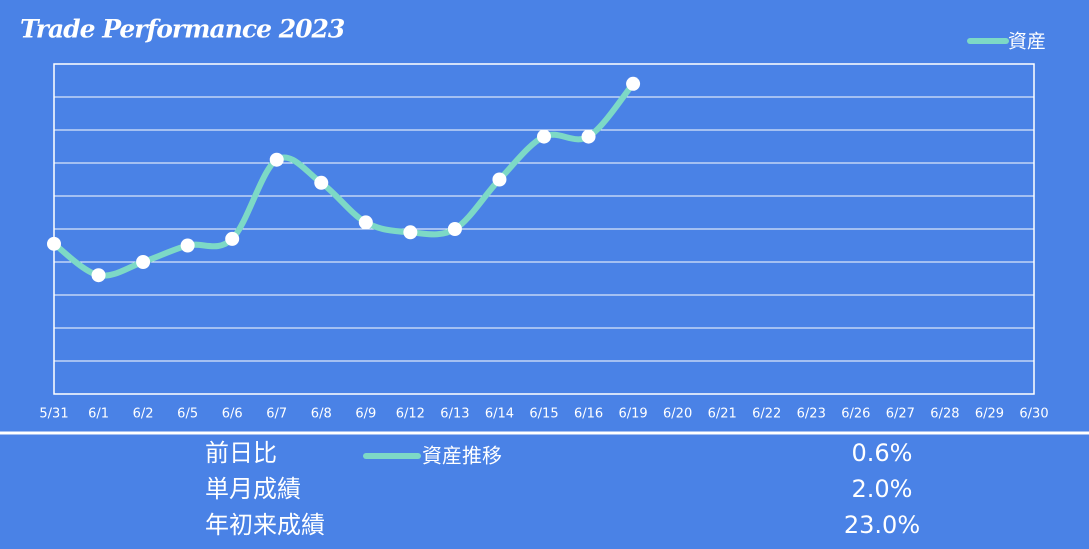  What do you see at coordinates (722, 414) in the screenshot?
I see `x-tick-label: 6/21` at bounding box center [722, 414].